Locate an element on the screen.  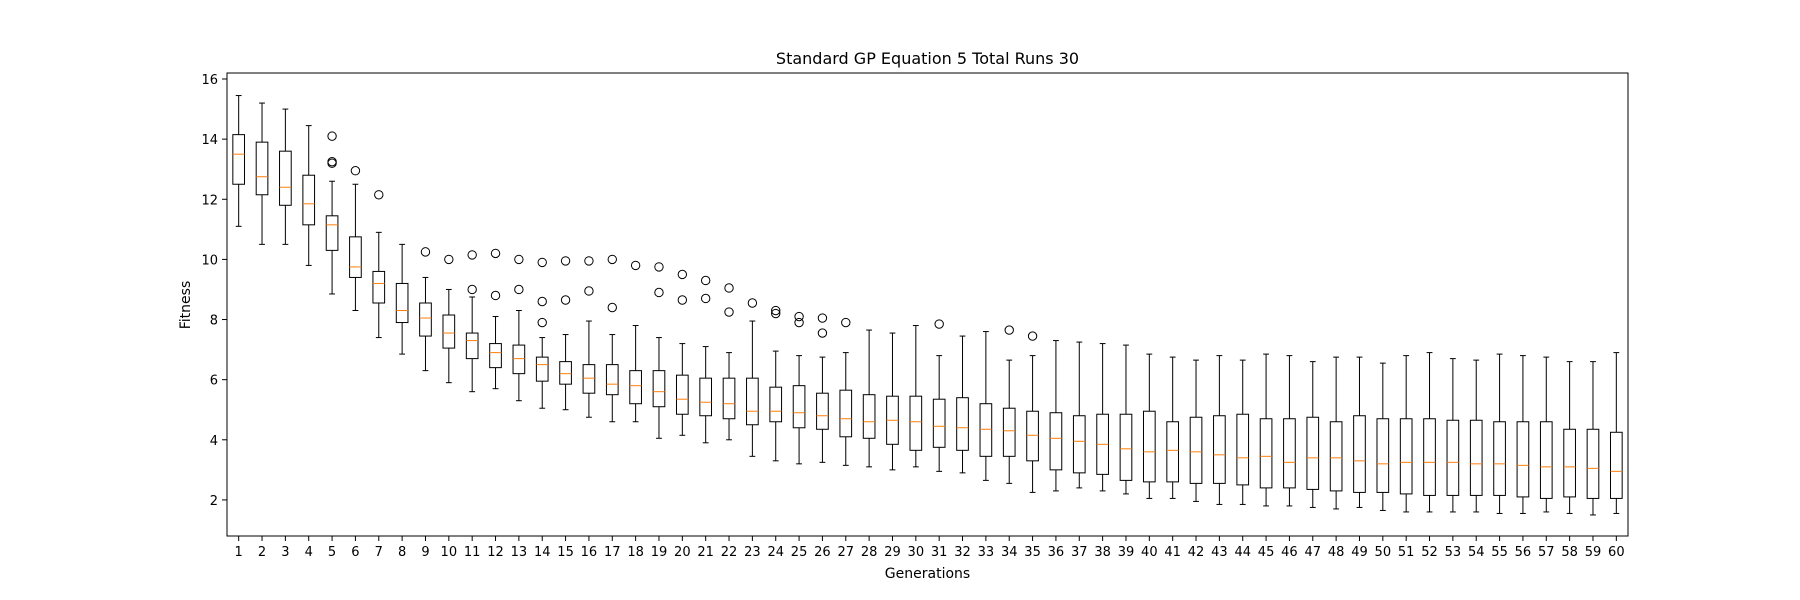
x-tick-label: 37 is located at coordinates (1079, 552).